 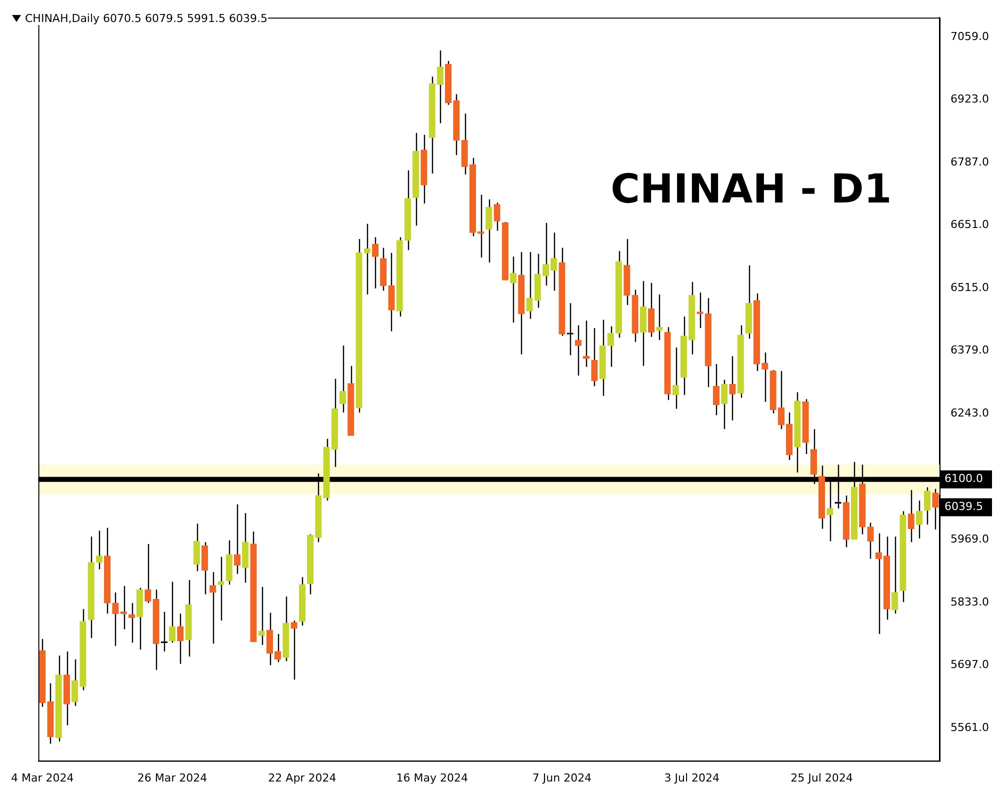 What do you see at coordinates (970, 36) in the screenshot?
I see `y-tick-label: 7059.0` at bounding box center [970, 36].